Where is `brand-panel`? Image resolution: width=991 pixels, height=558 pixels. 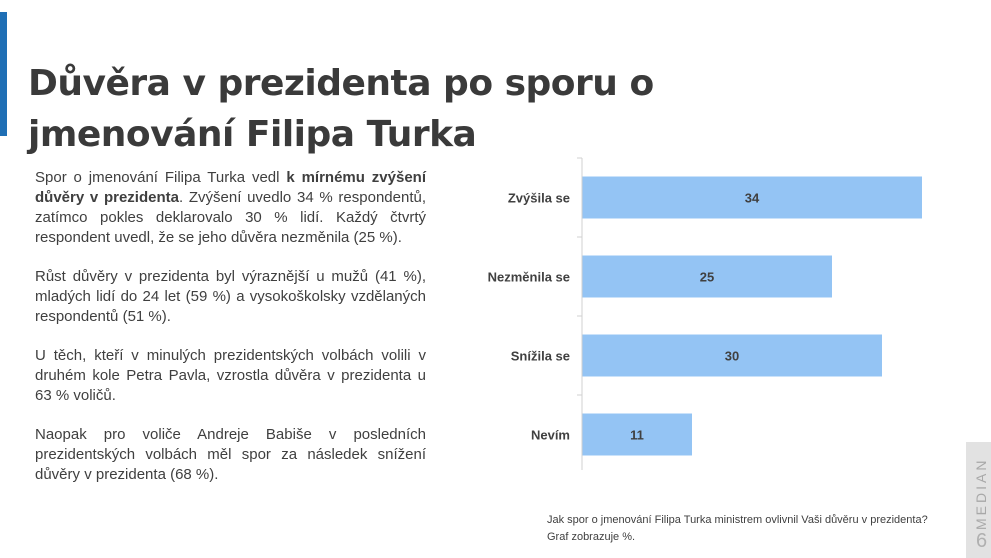 brand-panel is located at coordinates (978, 500).